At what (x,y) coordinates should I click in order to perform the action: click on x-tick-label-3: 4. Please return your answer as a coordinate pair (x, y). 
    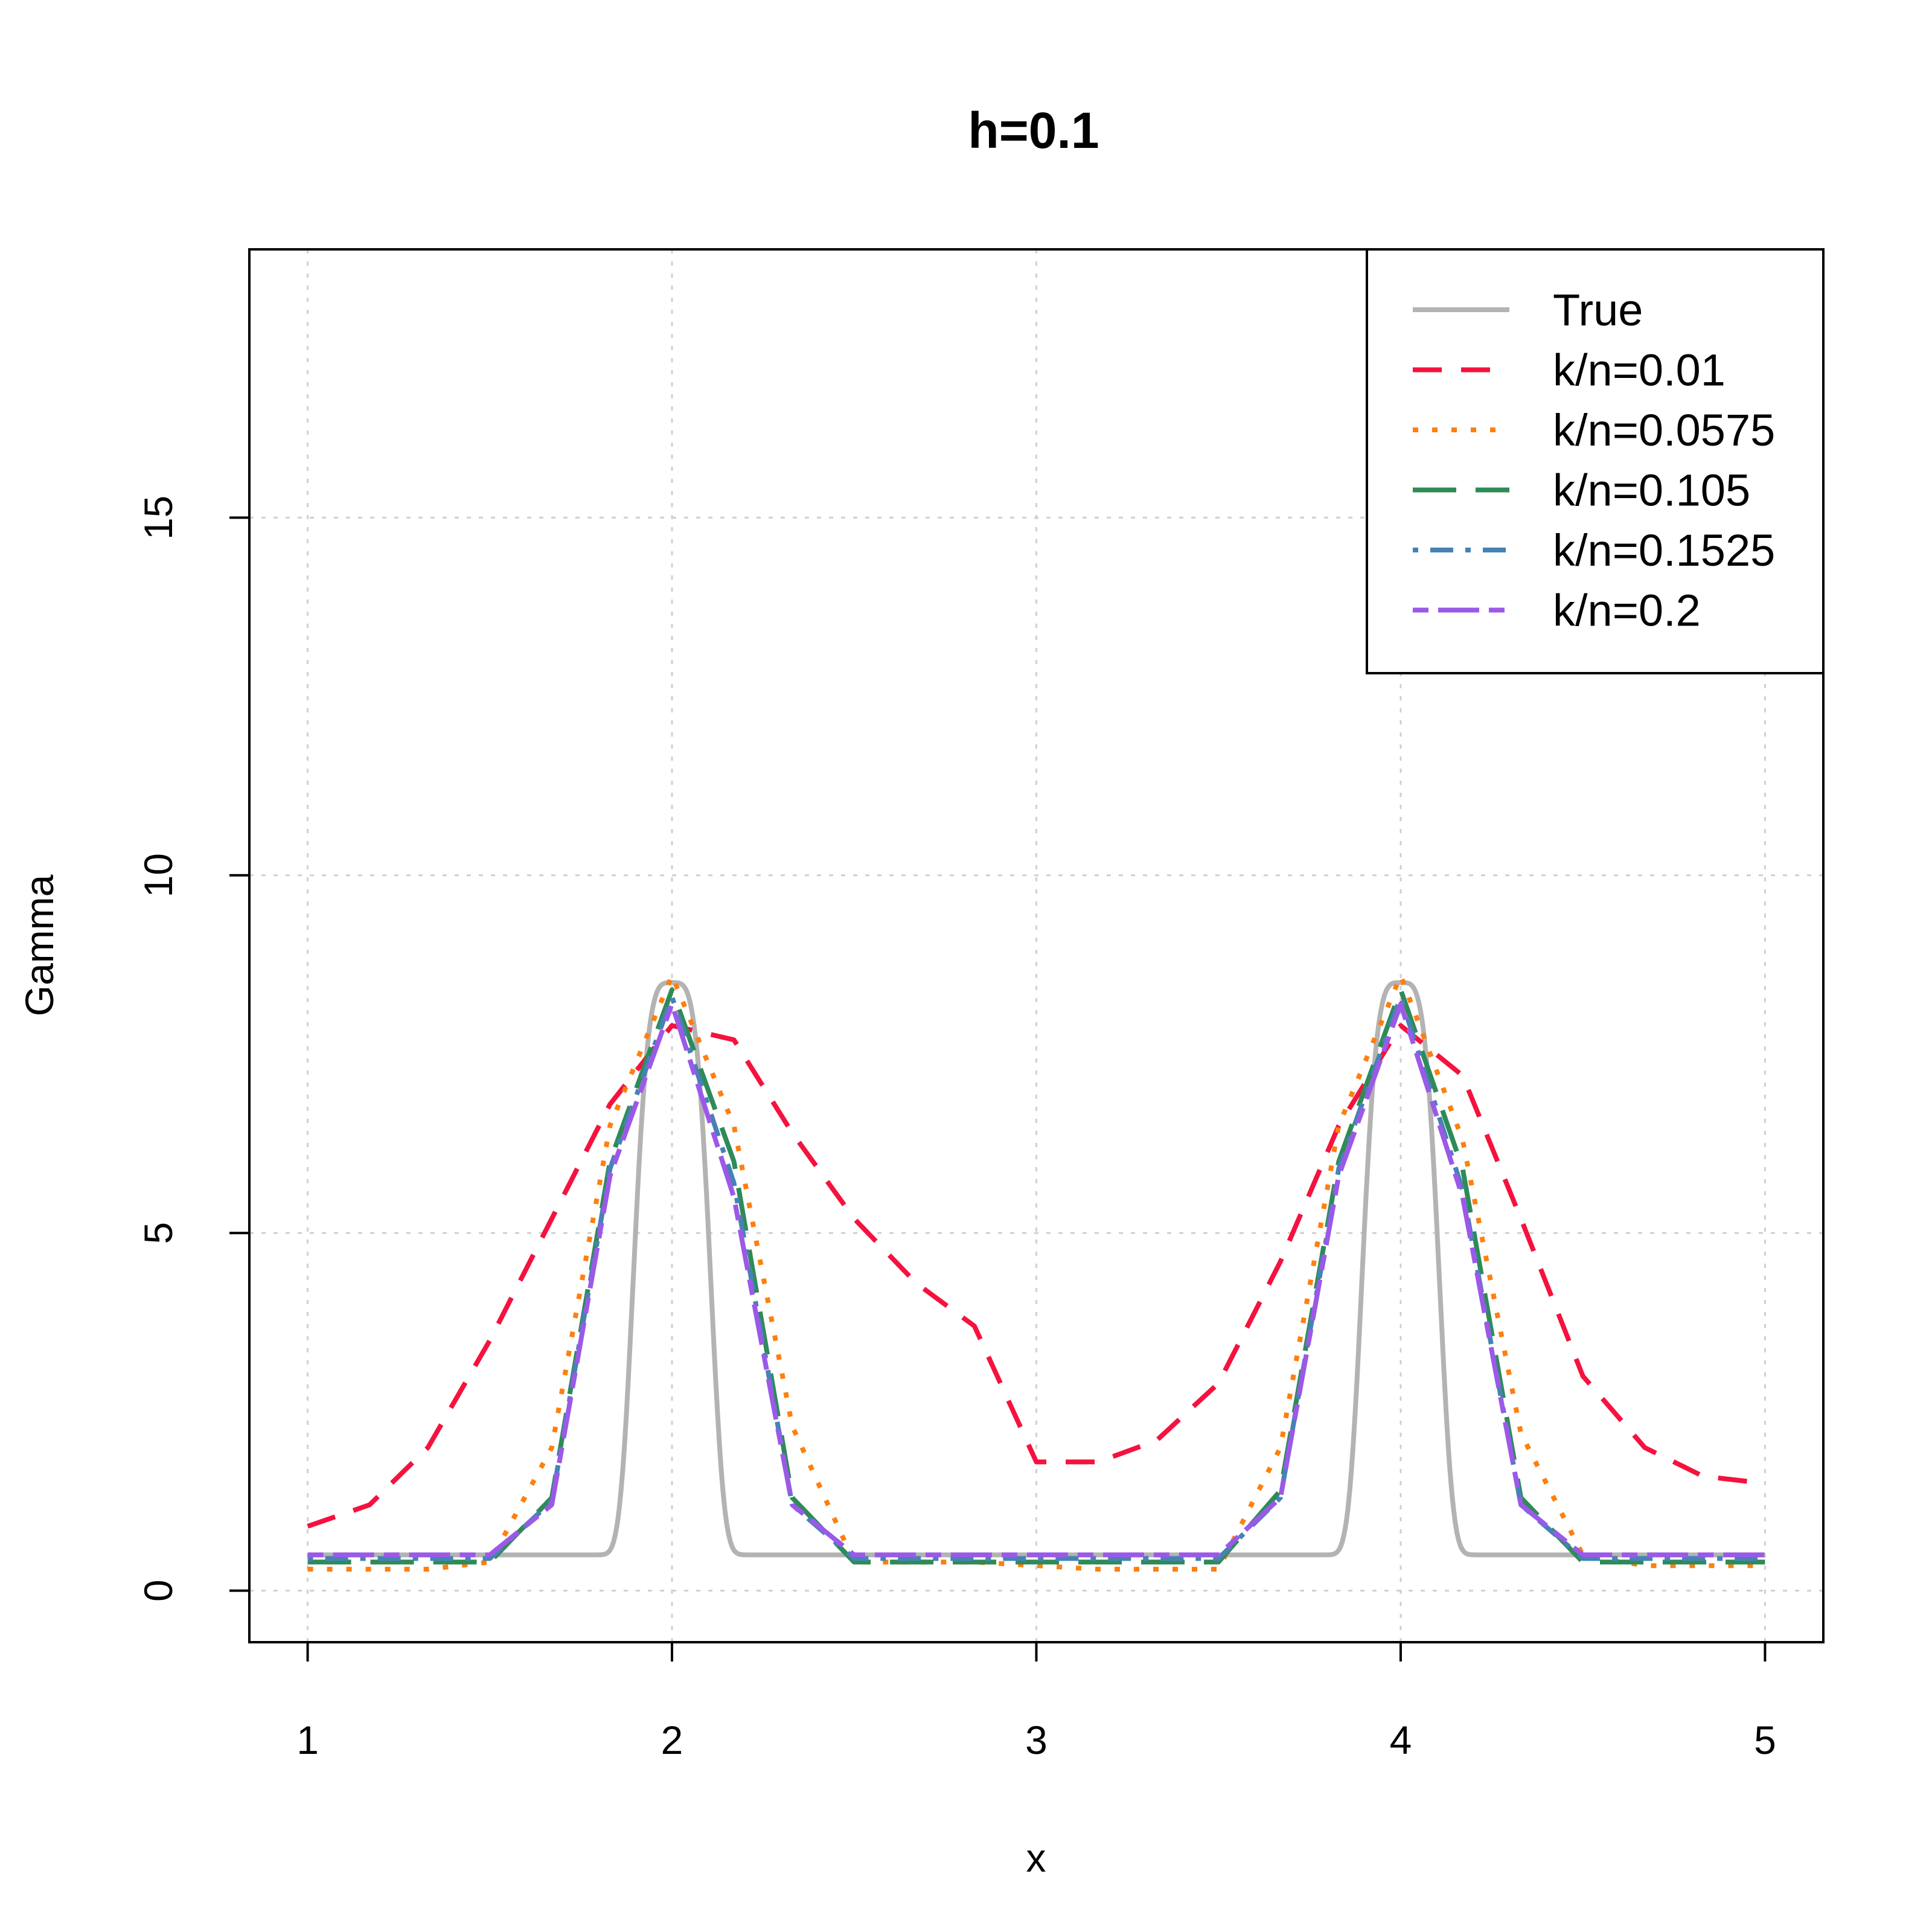
    Looking at the image, I should click on (1401, 1740).